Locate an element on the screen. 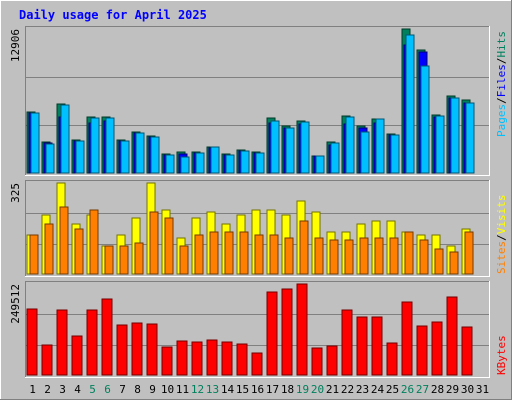 This screenshot has width=512, height=400. chart-title: Daily usage for April 2025 is located at coordinates (113, 15).